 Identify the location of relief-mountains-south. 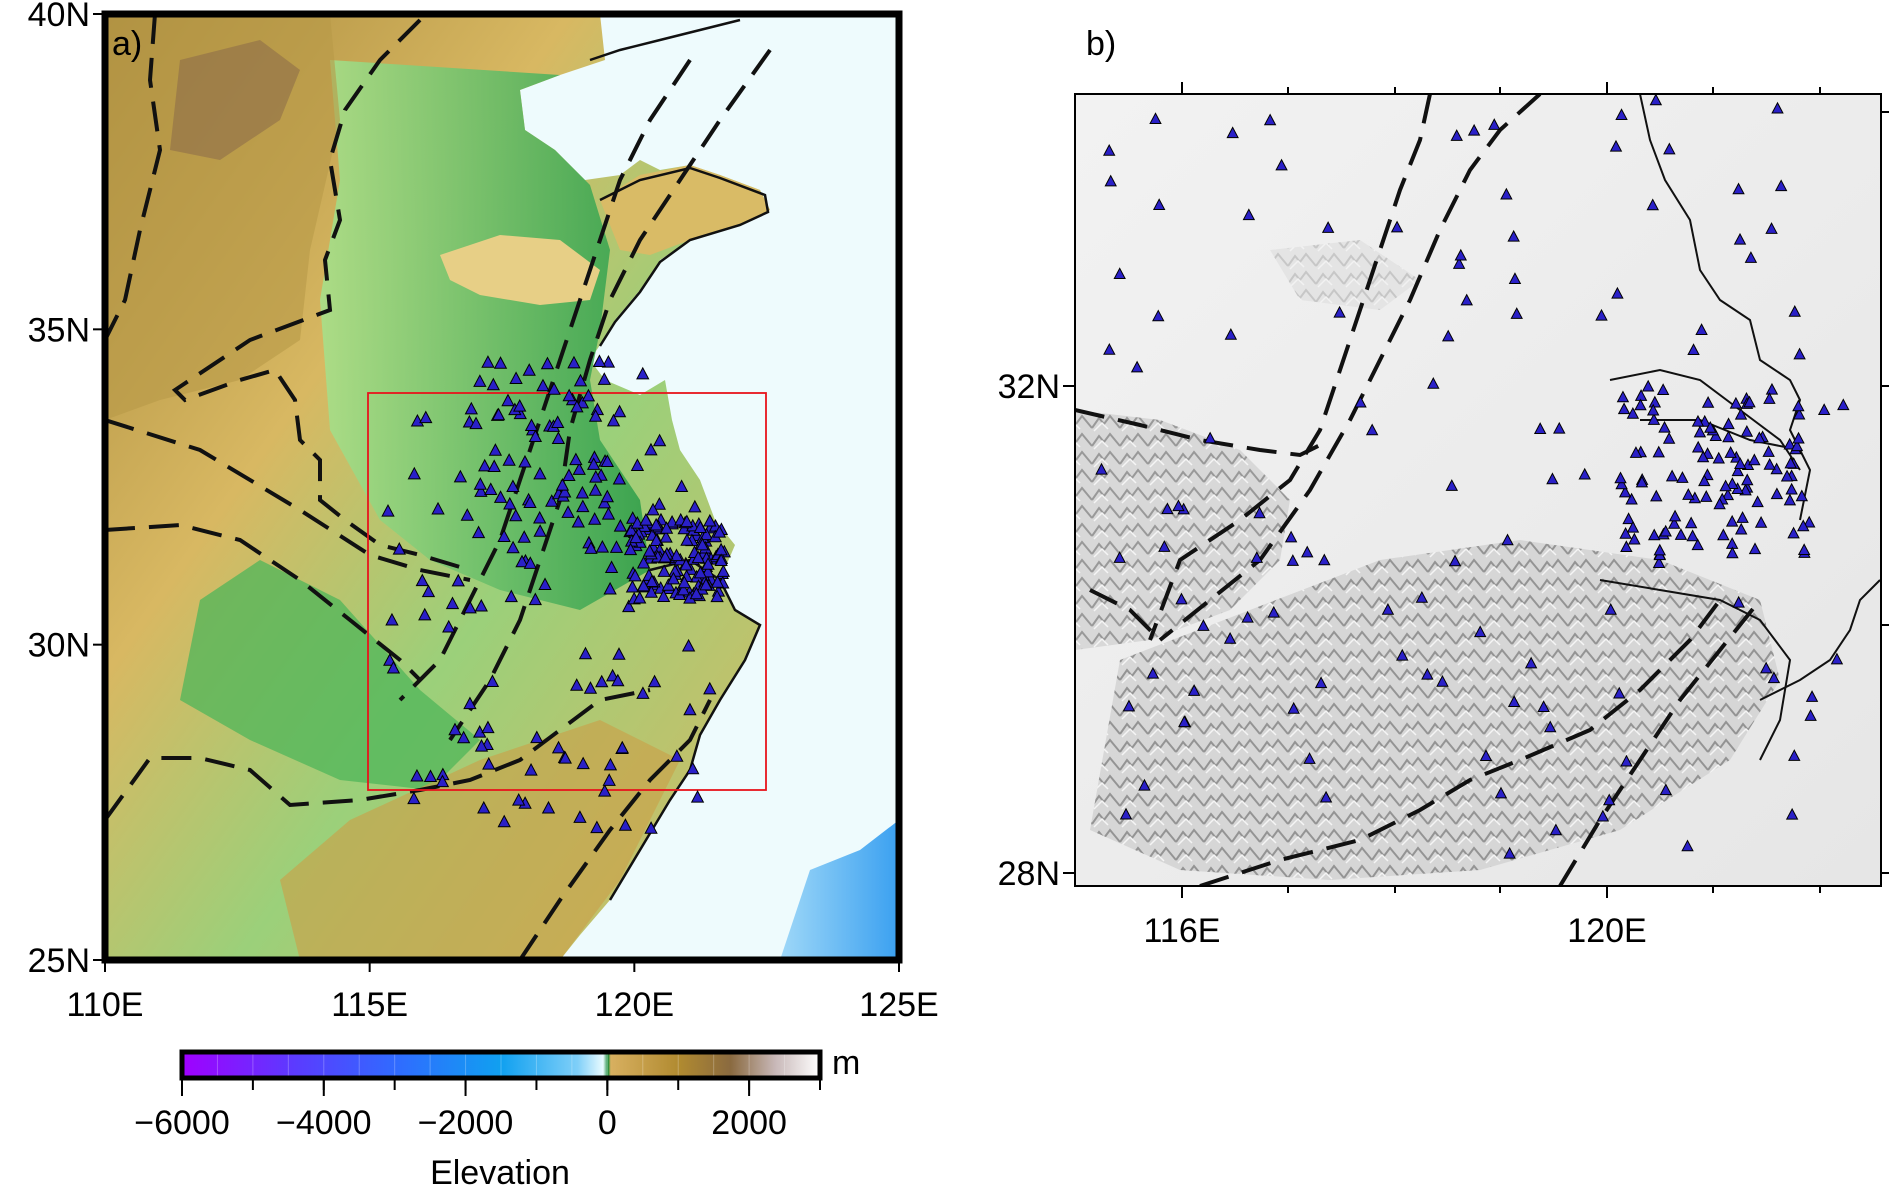
(1435, 710).